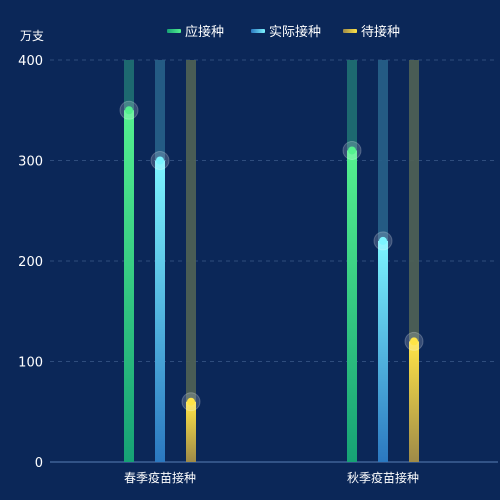  Describe the element at coordinates (30, 262) in the screenshot. I see `y-tick-label-200: 200` at that location.